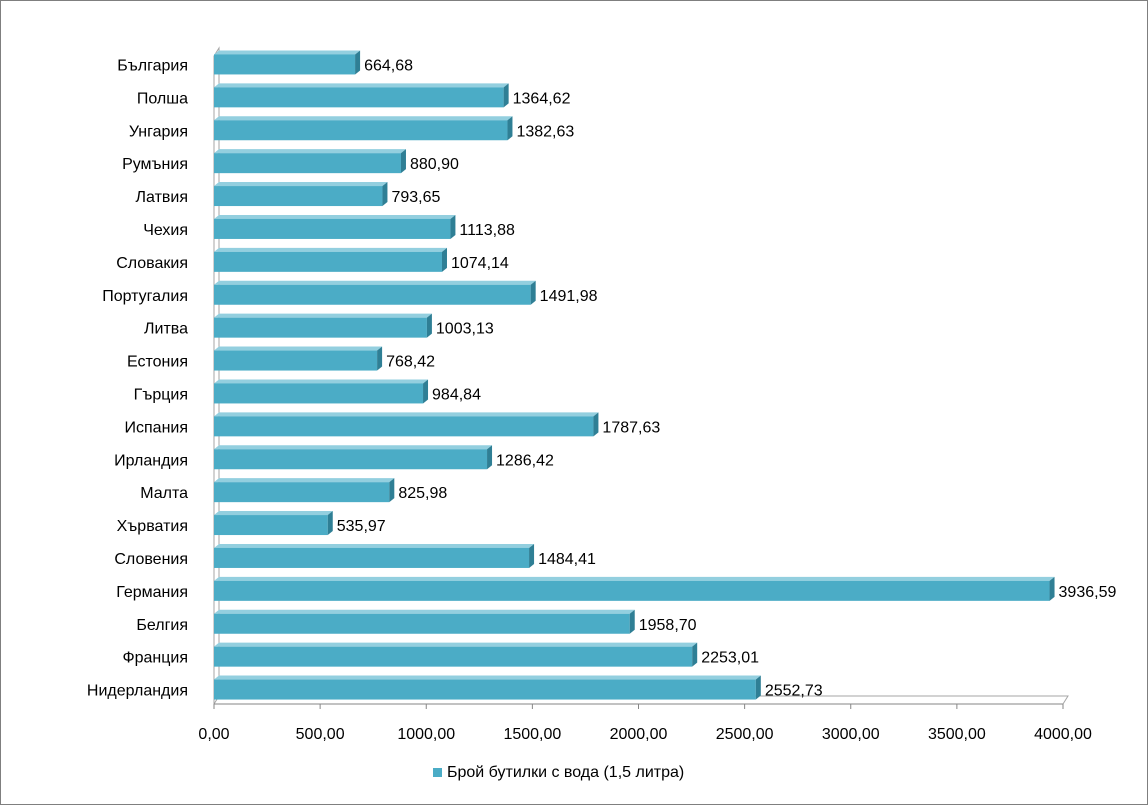 The height and width of the screenshot is (805, 1148). What do you see at coordinates (1088, 592) in the screenshot?
I see `data-label: 3936,59` at bounding box center [1088, 592].